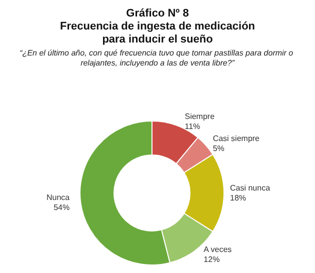 This screenshot has height=273, width=315. What do you see at coordinates (62, 207) in the screenshot?
I see `data-label: 54%` at bounding box center [62, 207].